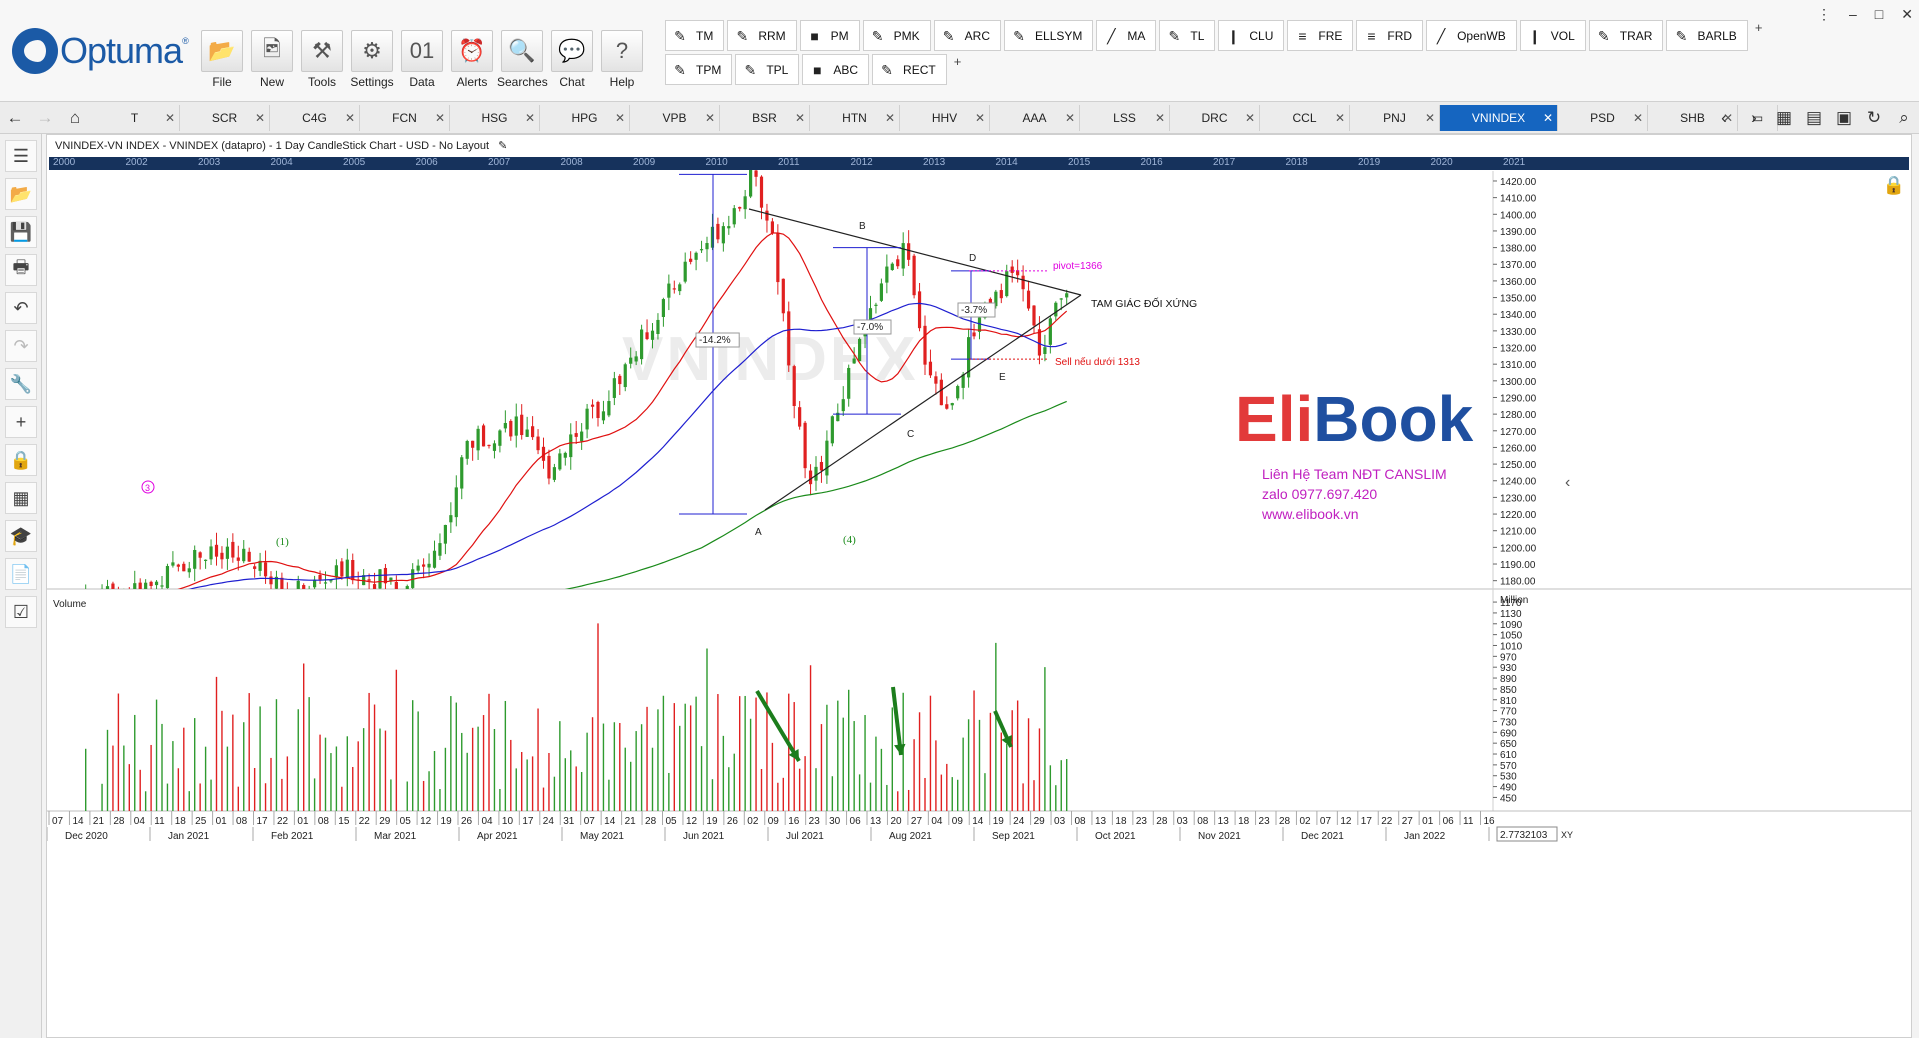 Image resolution: width=1919 pixels, height=1038 pixels. Describe the element at coordinates (1320, 35) in the screenshot. I see `tool-fre-button: ≡ FRE` at that location.